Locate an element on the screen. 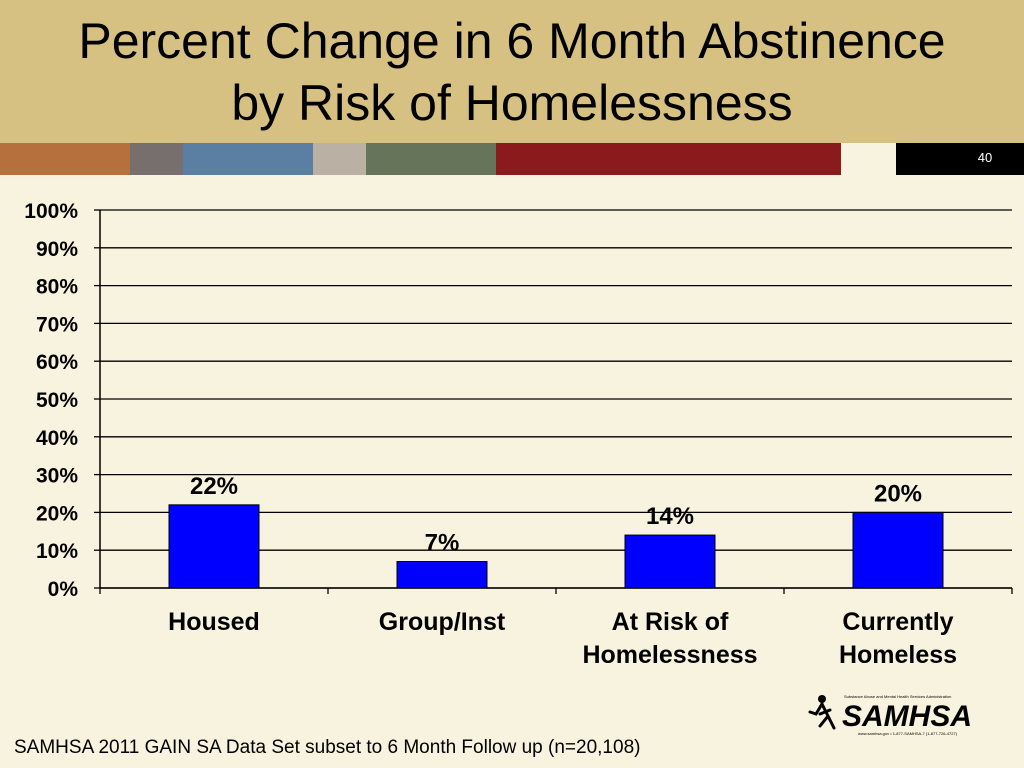 The image size is (1024, 768). data-label: 14% is located at coordinates (670, 516).